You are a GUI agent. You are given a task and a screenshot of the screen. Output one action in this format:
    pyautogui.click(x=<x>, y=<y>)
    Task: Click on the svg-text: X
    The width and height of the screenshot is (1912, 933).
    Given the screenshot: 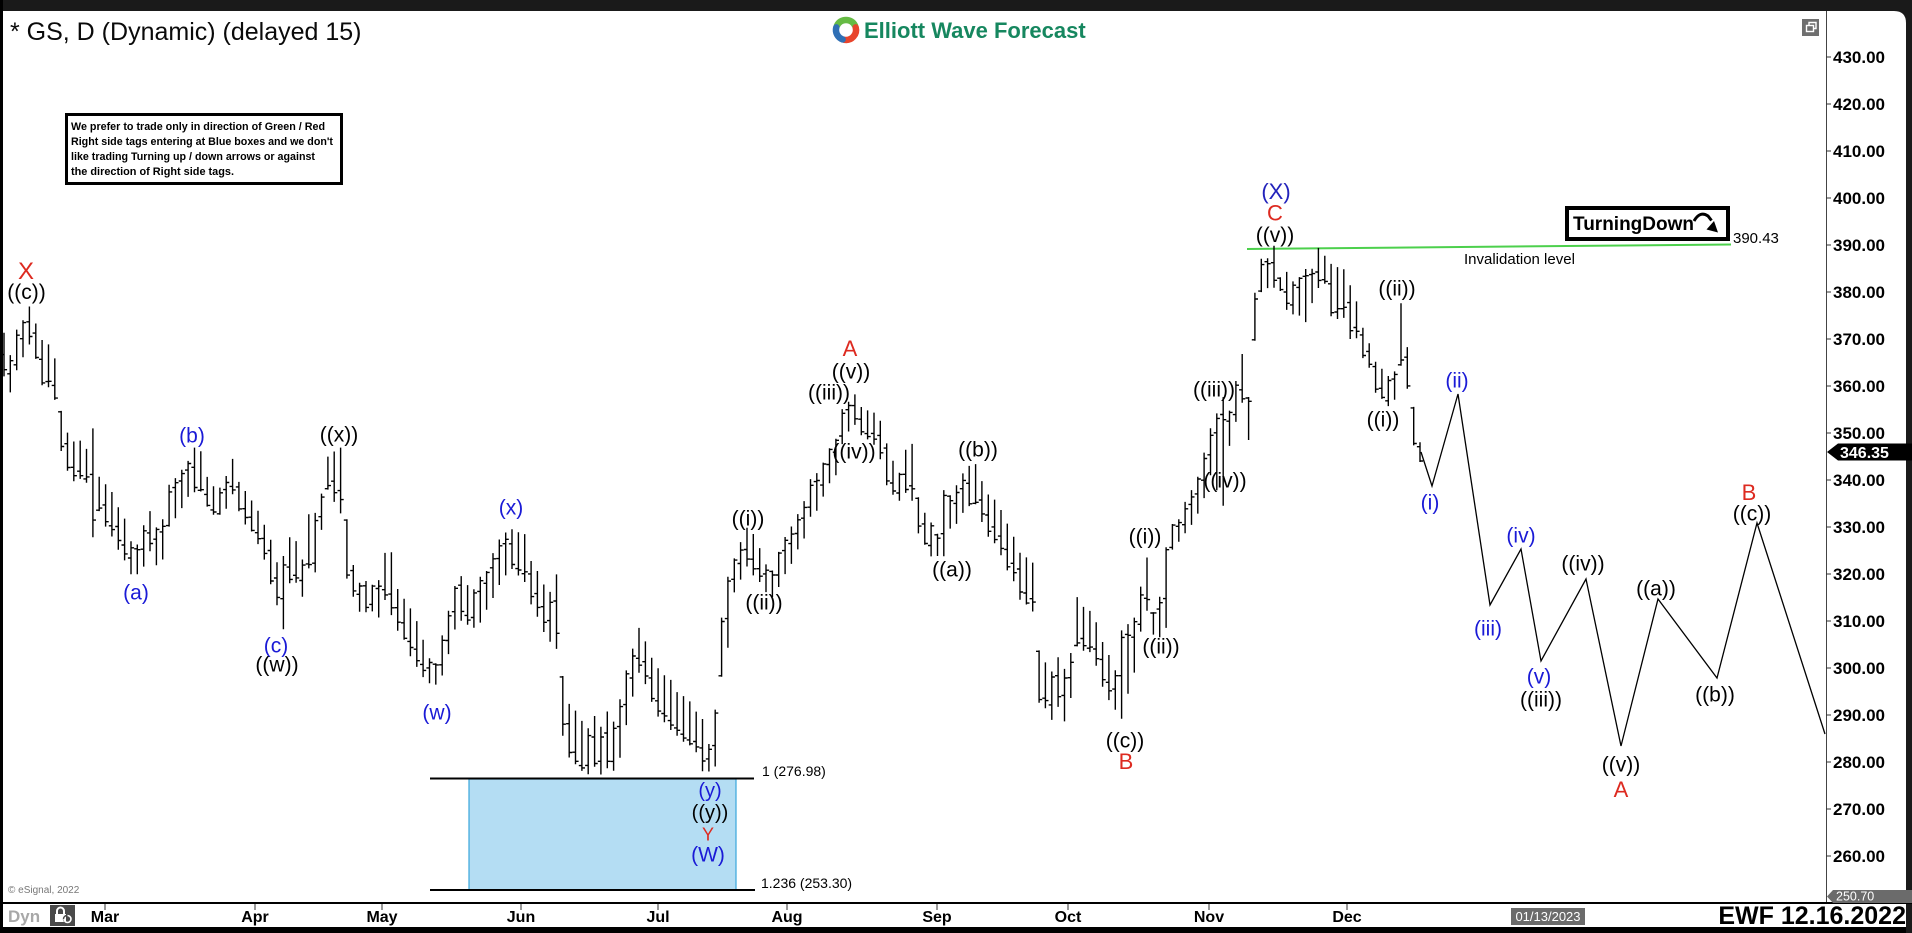 What is the action you would take?
    pyautogui.click(x=26, y=271)
    